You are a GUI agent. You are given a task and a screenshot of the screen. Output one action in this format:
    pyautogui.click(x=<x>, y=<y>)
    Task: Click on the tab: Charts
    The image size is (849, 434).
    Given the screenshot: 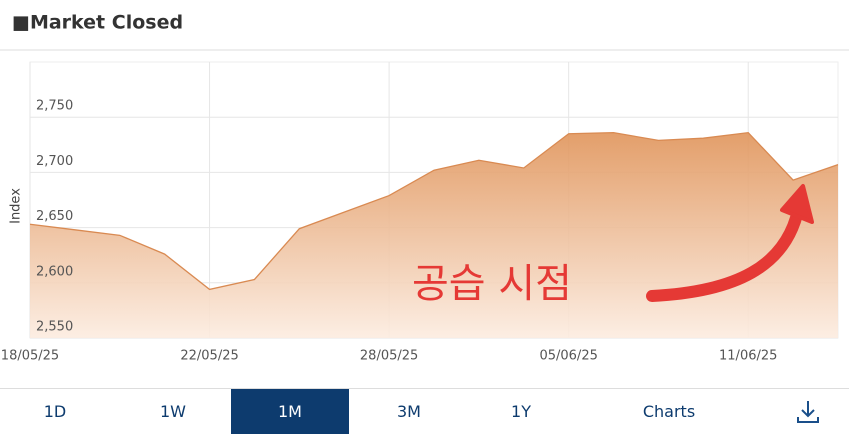 What is the action you would take?
    pyautogui.click(x=669, y=411)
    